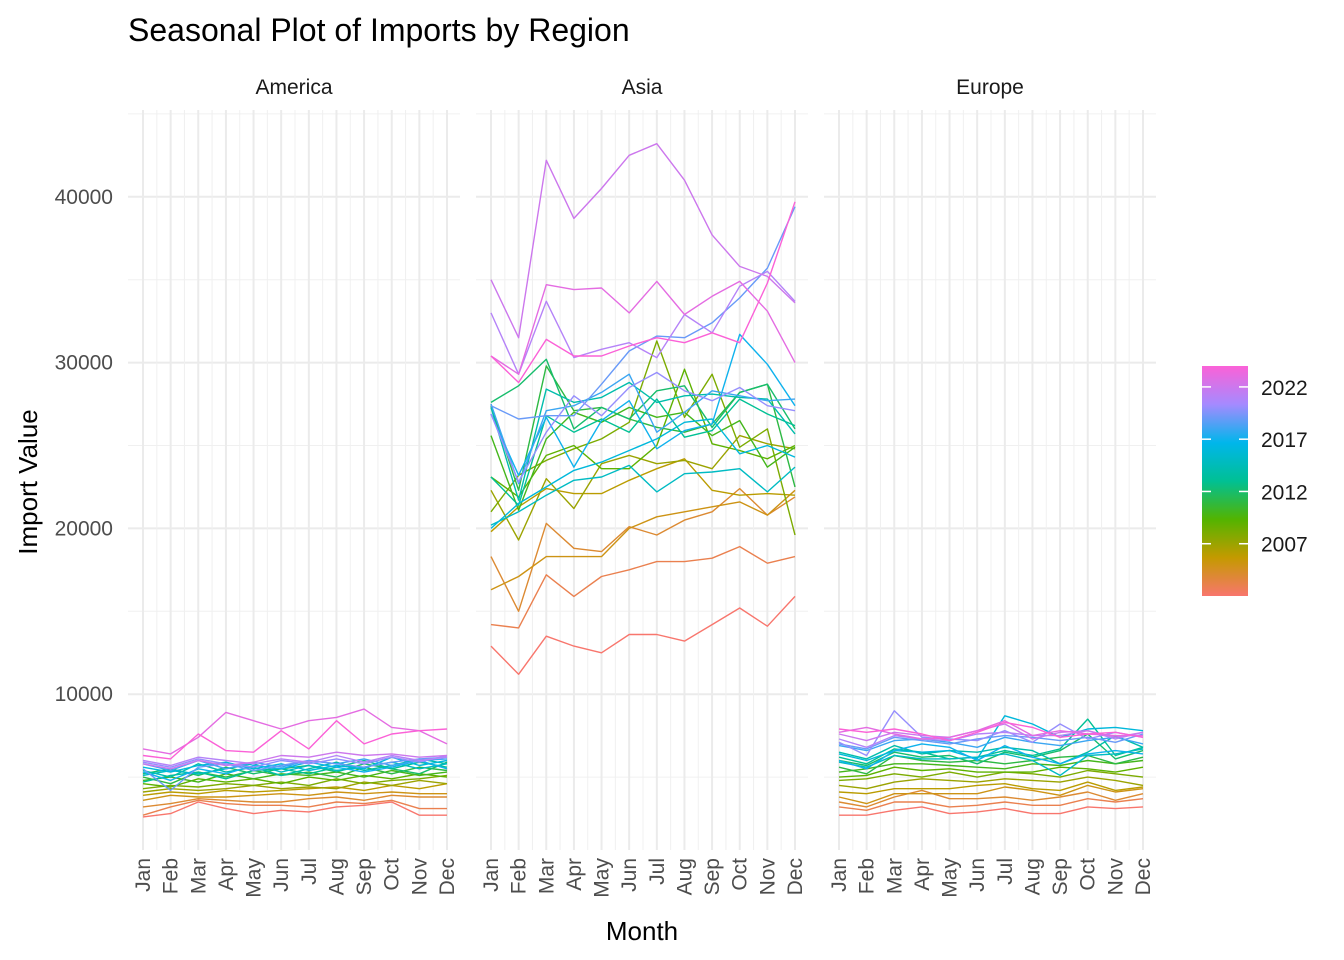 The height and width of the screenshot is (960, 1344). I want to click on y-tick-label: 20000, so click(84, 528).